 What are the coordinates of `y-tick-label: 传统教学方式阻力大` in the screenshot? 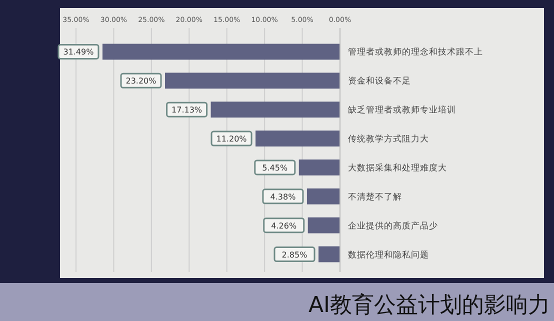 It's located at (388, 139).